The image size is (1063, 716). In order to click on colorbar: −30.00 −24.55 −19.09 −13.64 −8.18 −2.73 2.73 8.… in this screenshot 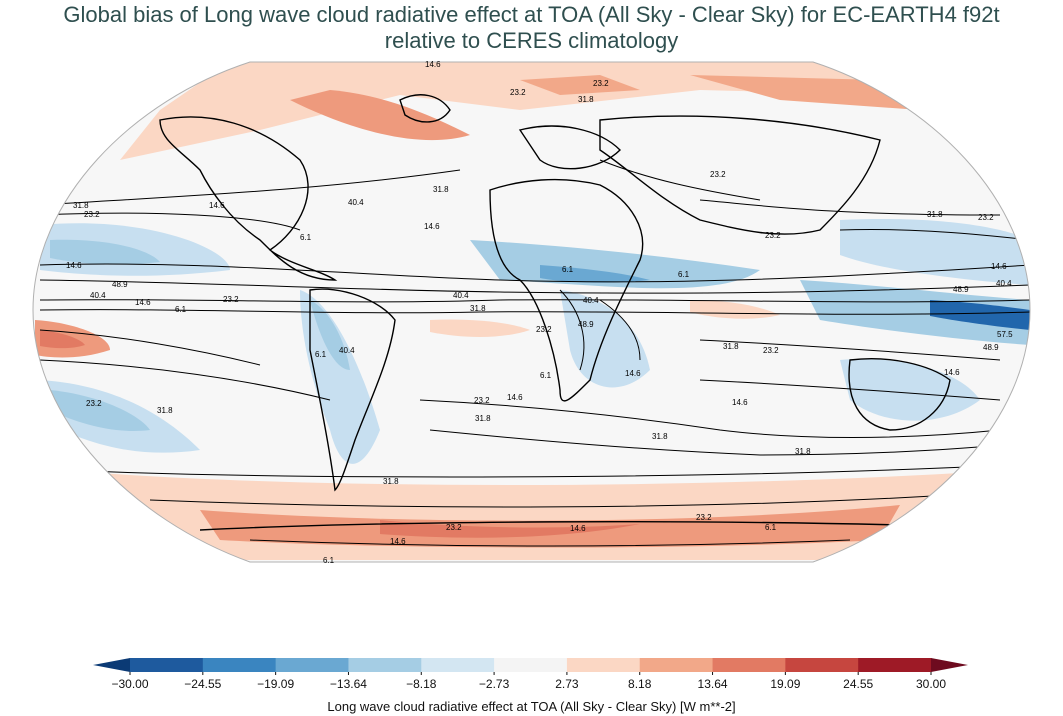, I will do `click(530, 674)`.